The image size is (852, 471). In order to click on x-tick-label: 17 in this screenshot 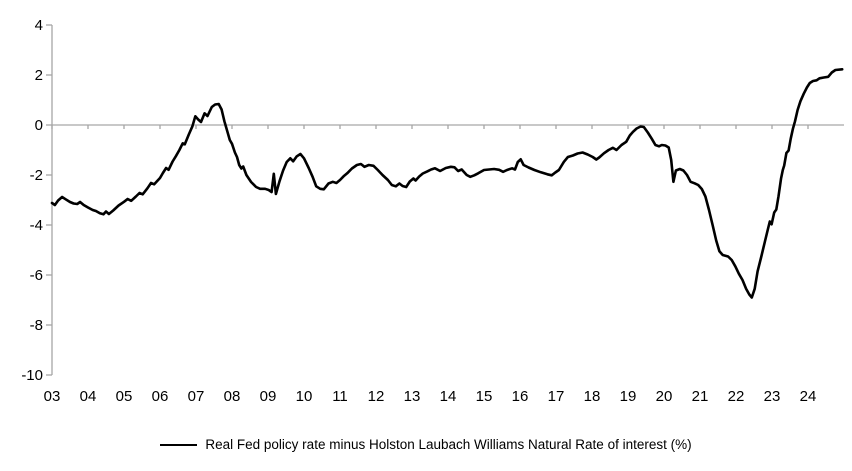, I will do `click(556, 396)`.